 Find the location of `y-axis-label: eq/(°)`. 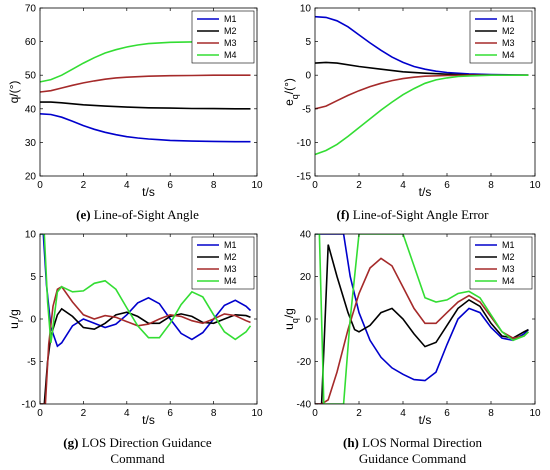

y-axis-label: eq/(°) is located at coordinates (291, 92).